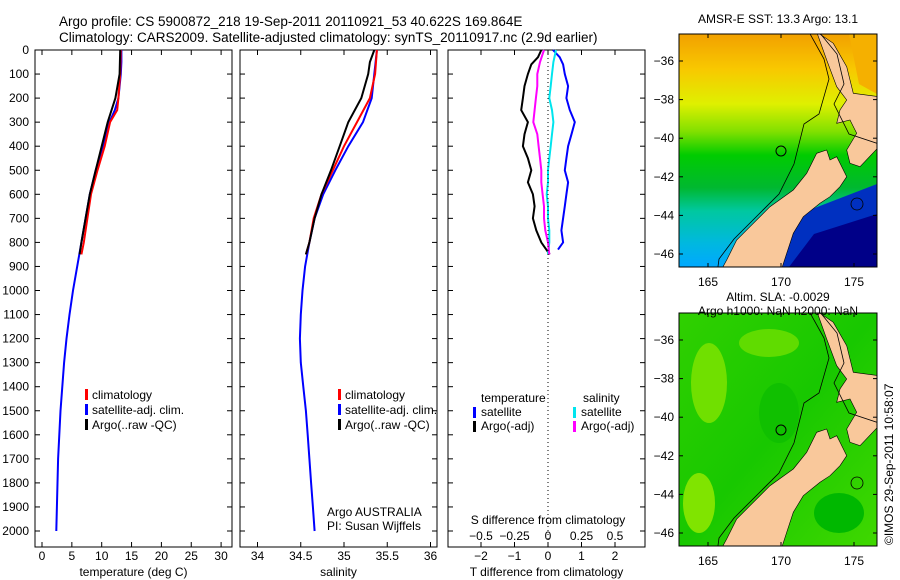 The image size is (900, 580). I want to click on seamount-contour, so click(857, 483).